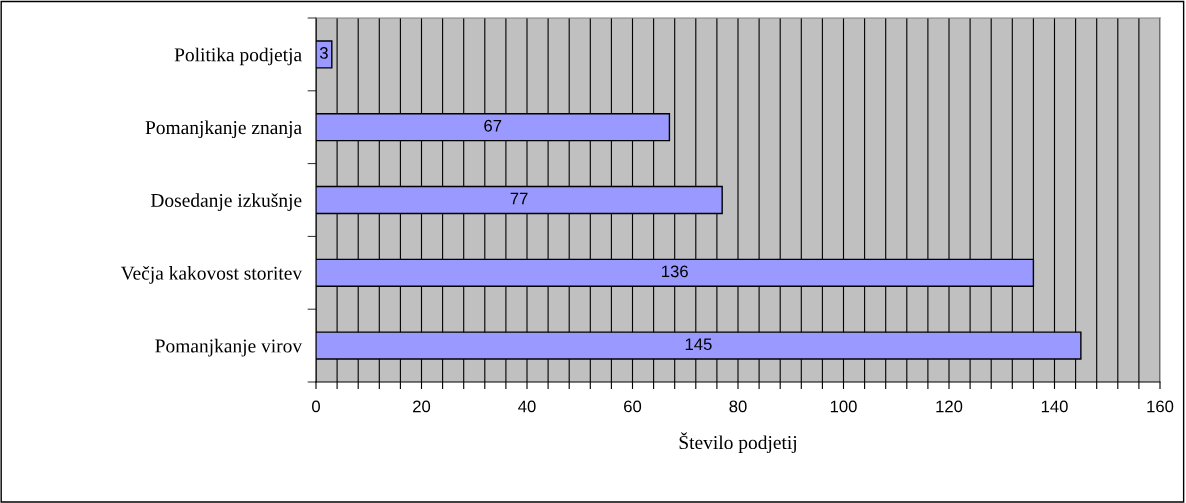 This screenshot has height=503, width=1186. I want to click on x-tick-label: 20, so click(422, 406).